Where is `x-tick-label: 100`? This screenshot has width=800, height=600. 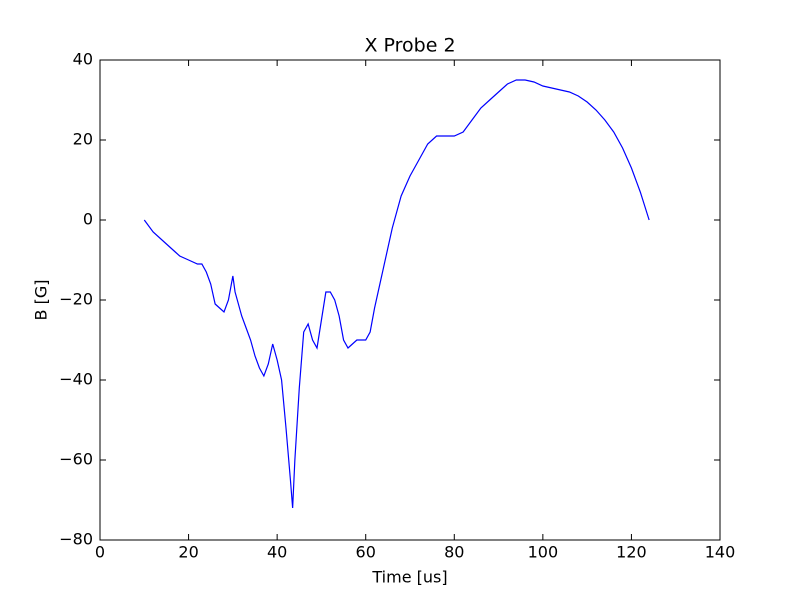 x-tick-label: 100 is located at coordinates (543, 552).